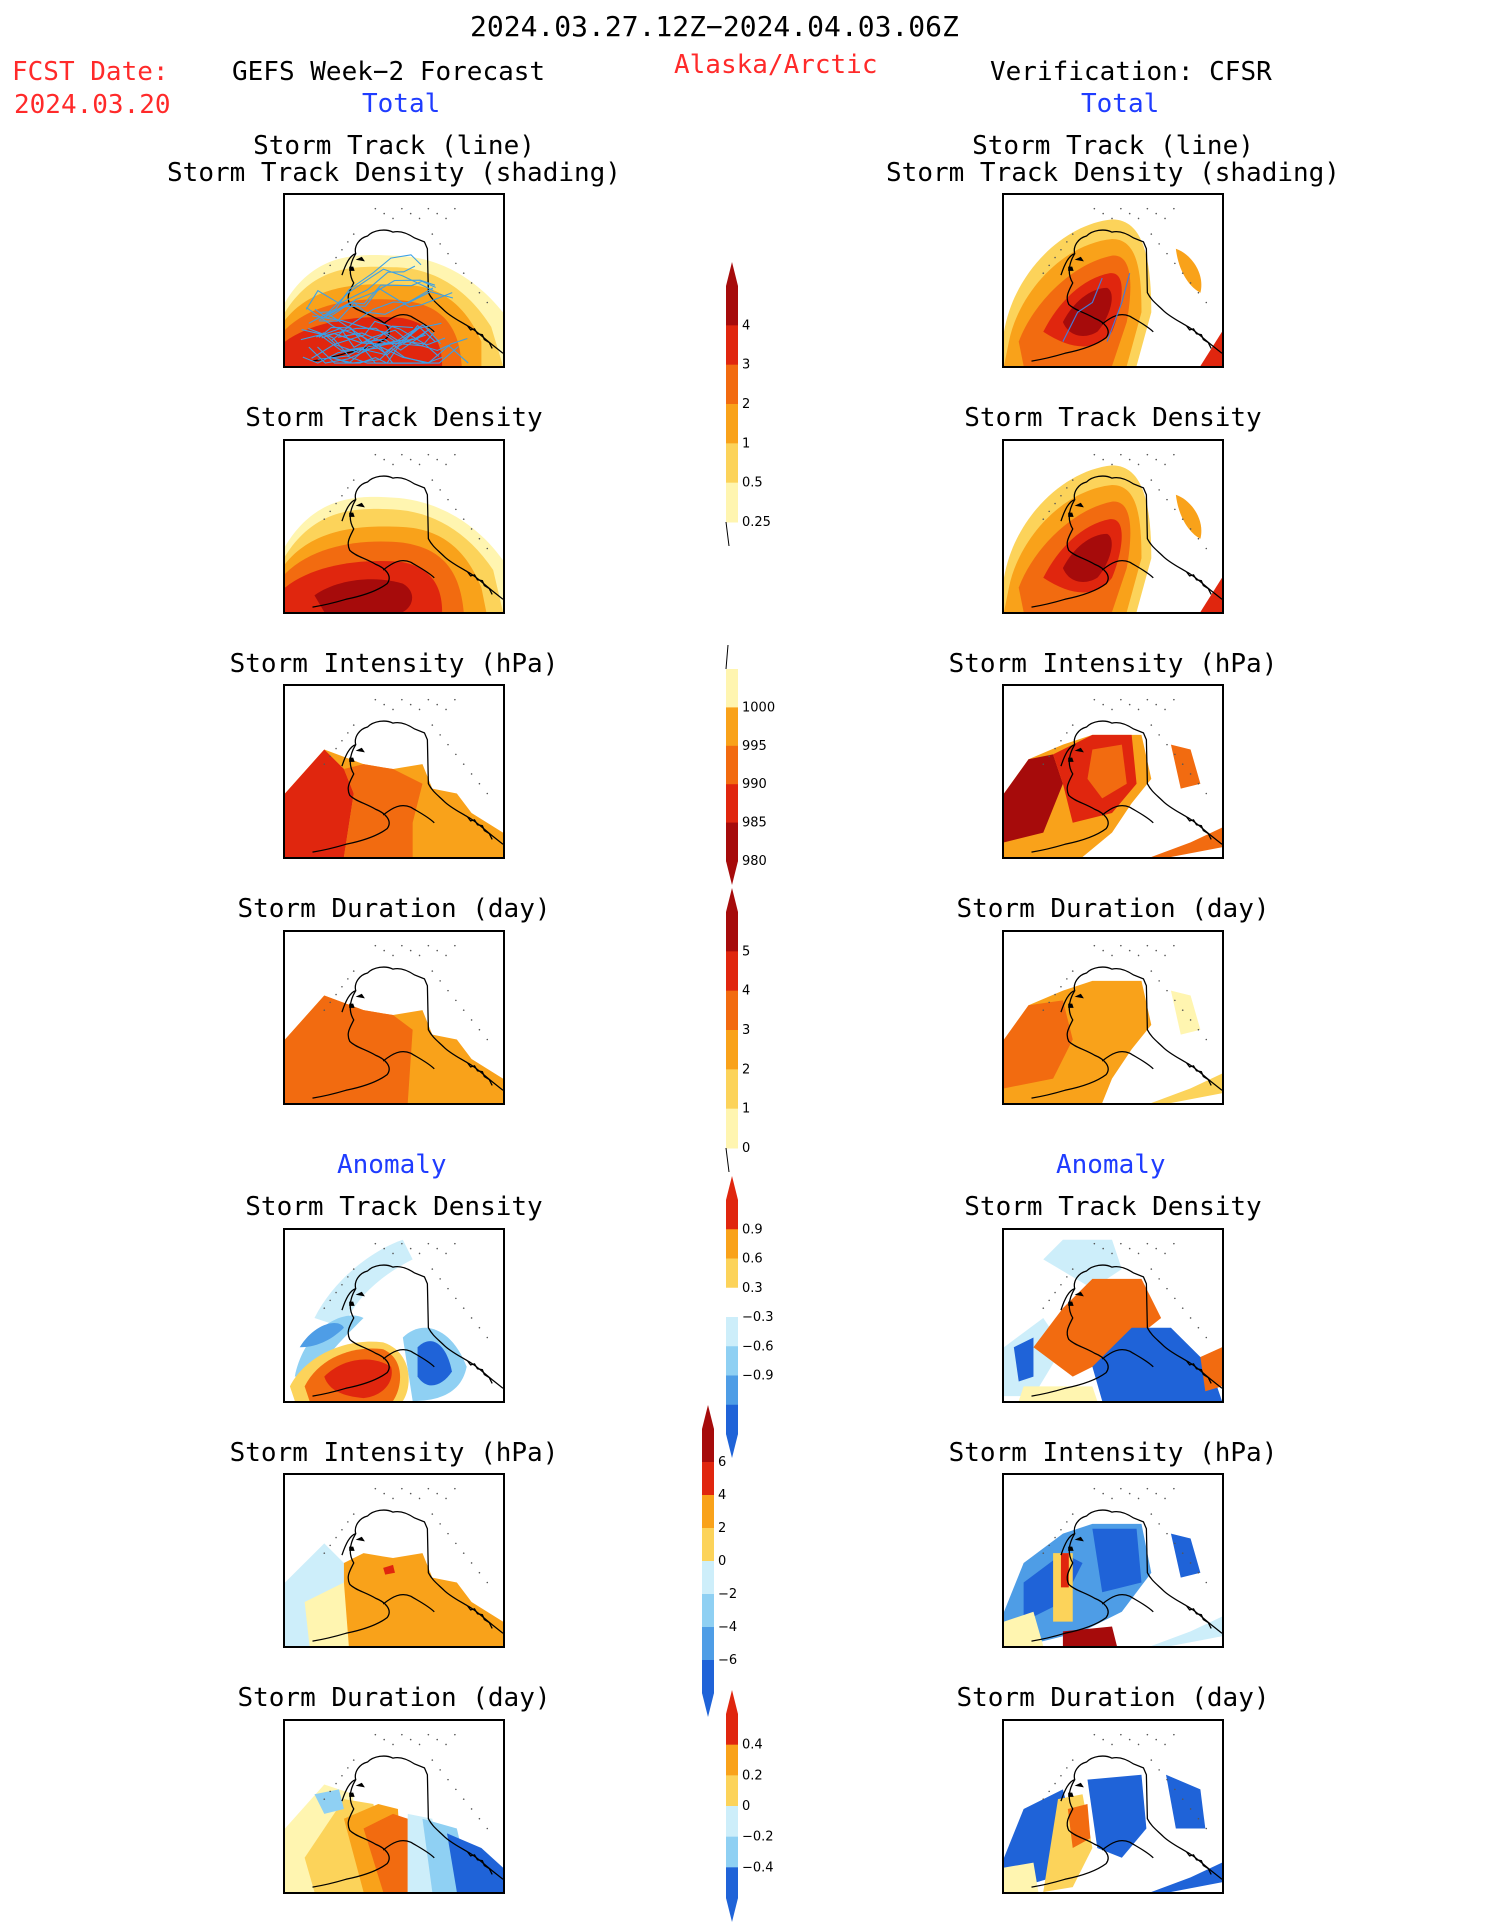 Image resolution: width=1487 pixels, height=1925 pixels. I want to click on right-anom-intensity-title: Storm Intensity (hPa), so click(1113, 1453).